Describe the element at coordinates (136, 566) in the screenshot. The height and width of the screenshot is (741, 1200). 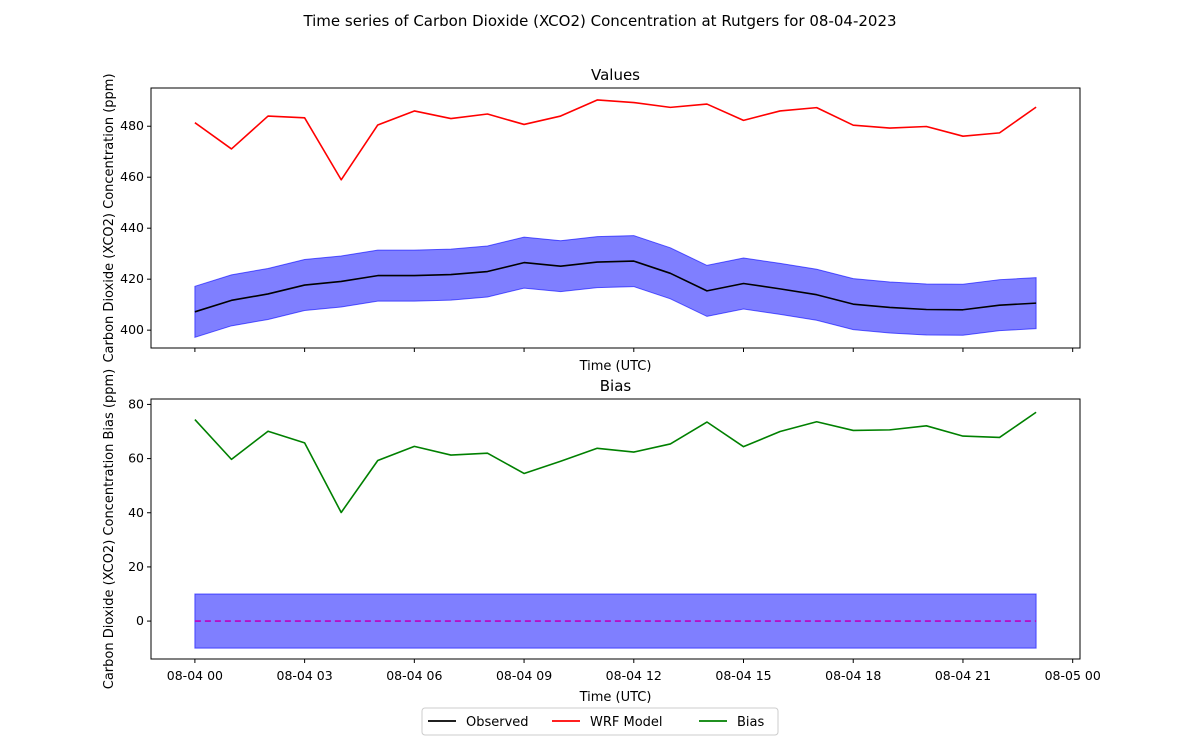
I see `y-tick-label: 20` at that location.